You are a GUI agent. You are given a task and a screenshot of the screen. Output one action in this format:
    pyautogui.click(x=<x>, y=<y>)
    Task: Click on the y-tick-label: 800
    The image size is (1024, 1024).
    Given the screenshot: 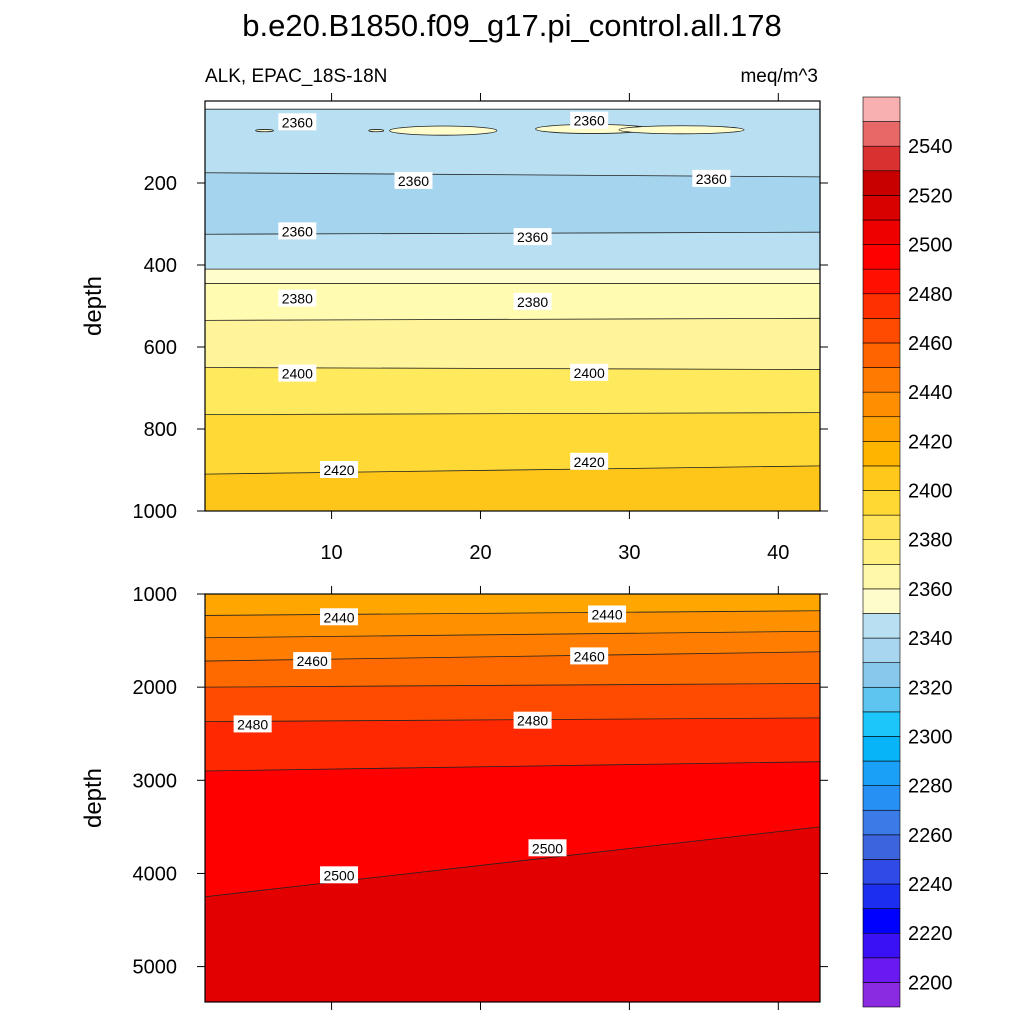 What is the action you would take?
    pyautogui.click(x=160, y=430)
    